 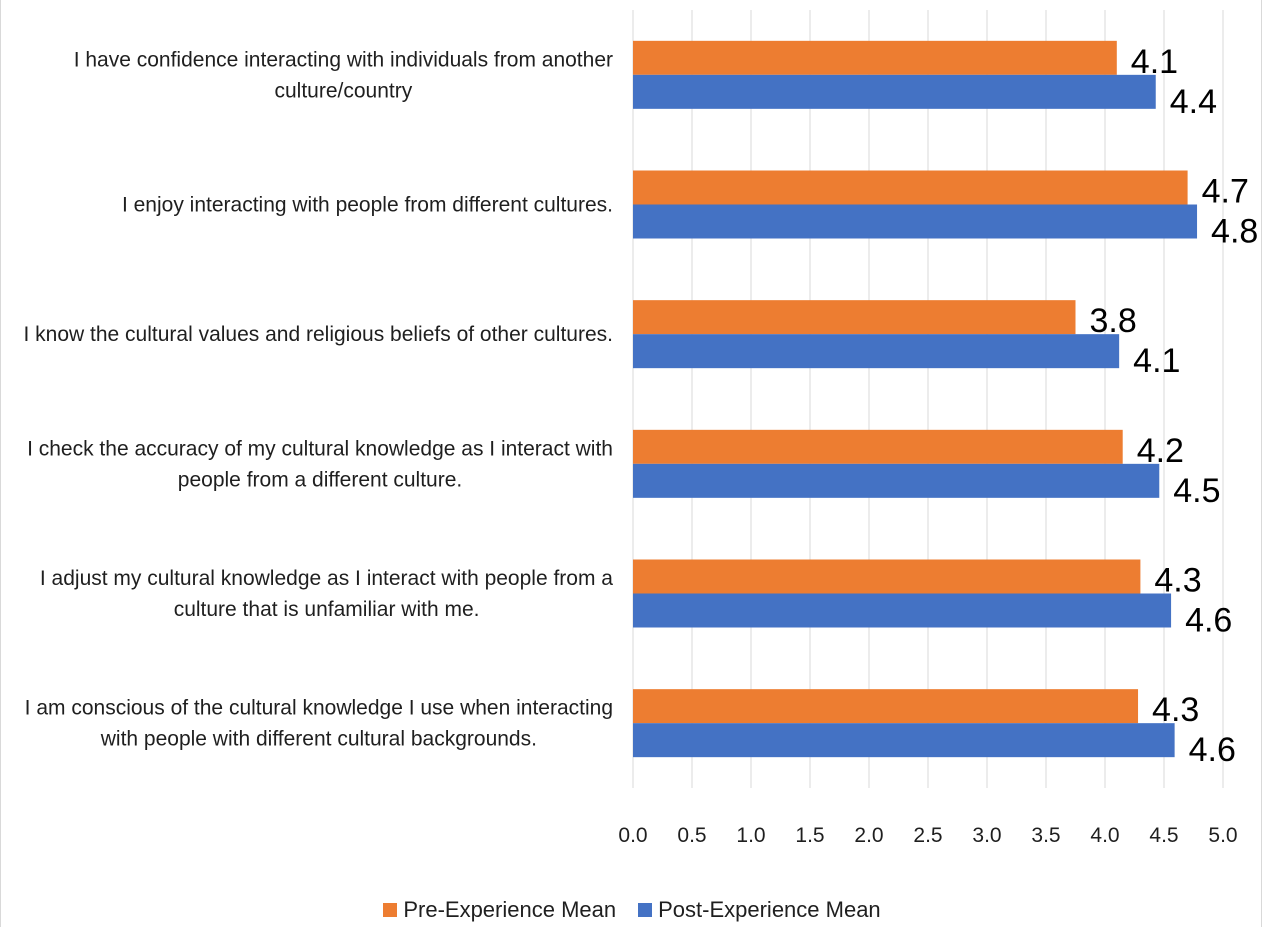 I want to click on legend-swatch-pre, so click(x=390, y=910).